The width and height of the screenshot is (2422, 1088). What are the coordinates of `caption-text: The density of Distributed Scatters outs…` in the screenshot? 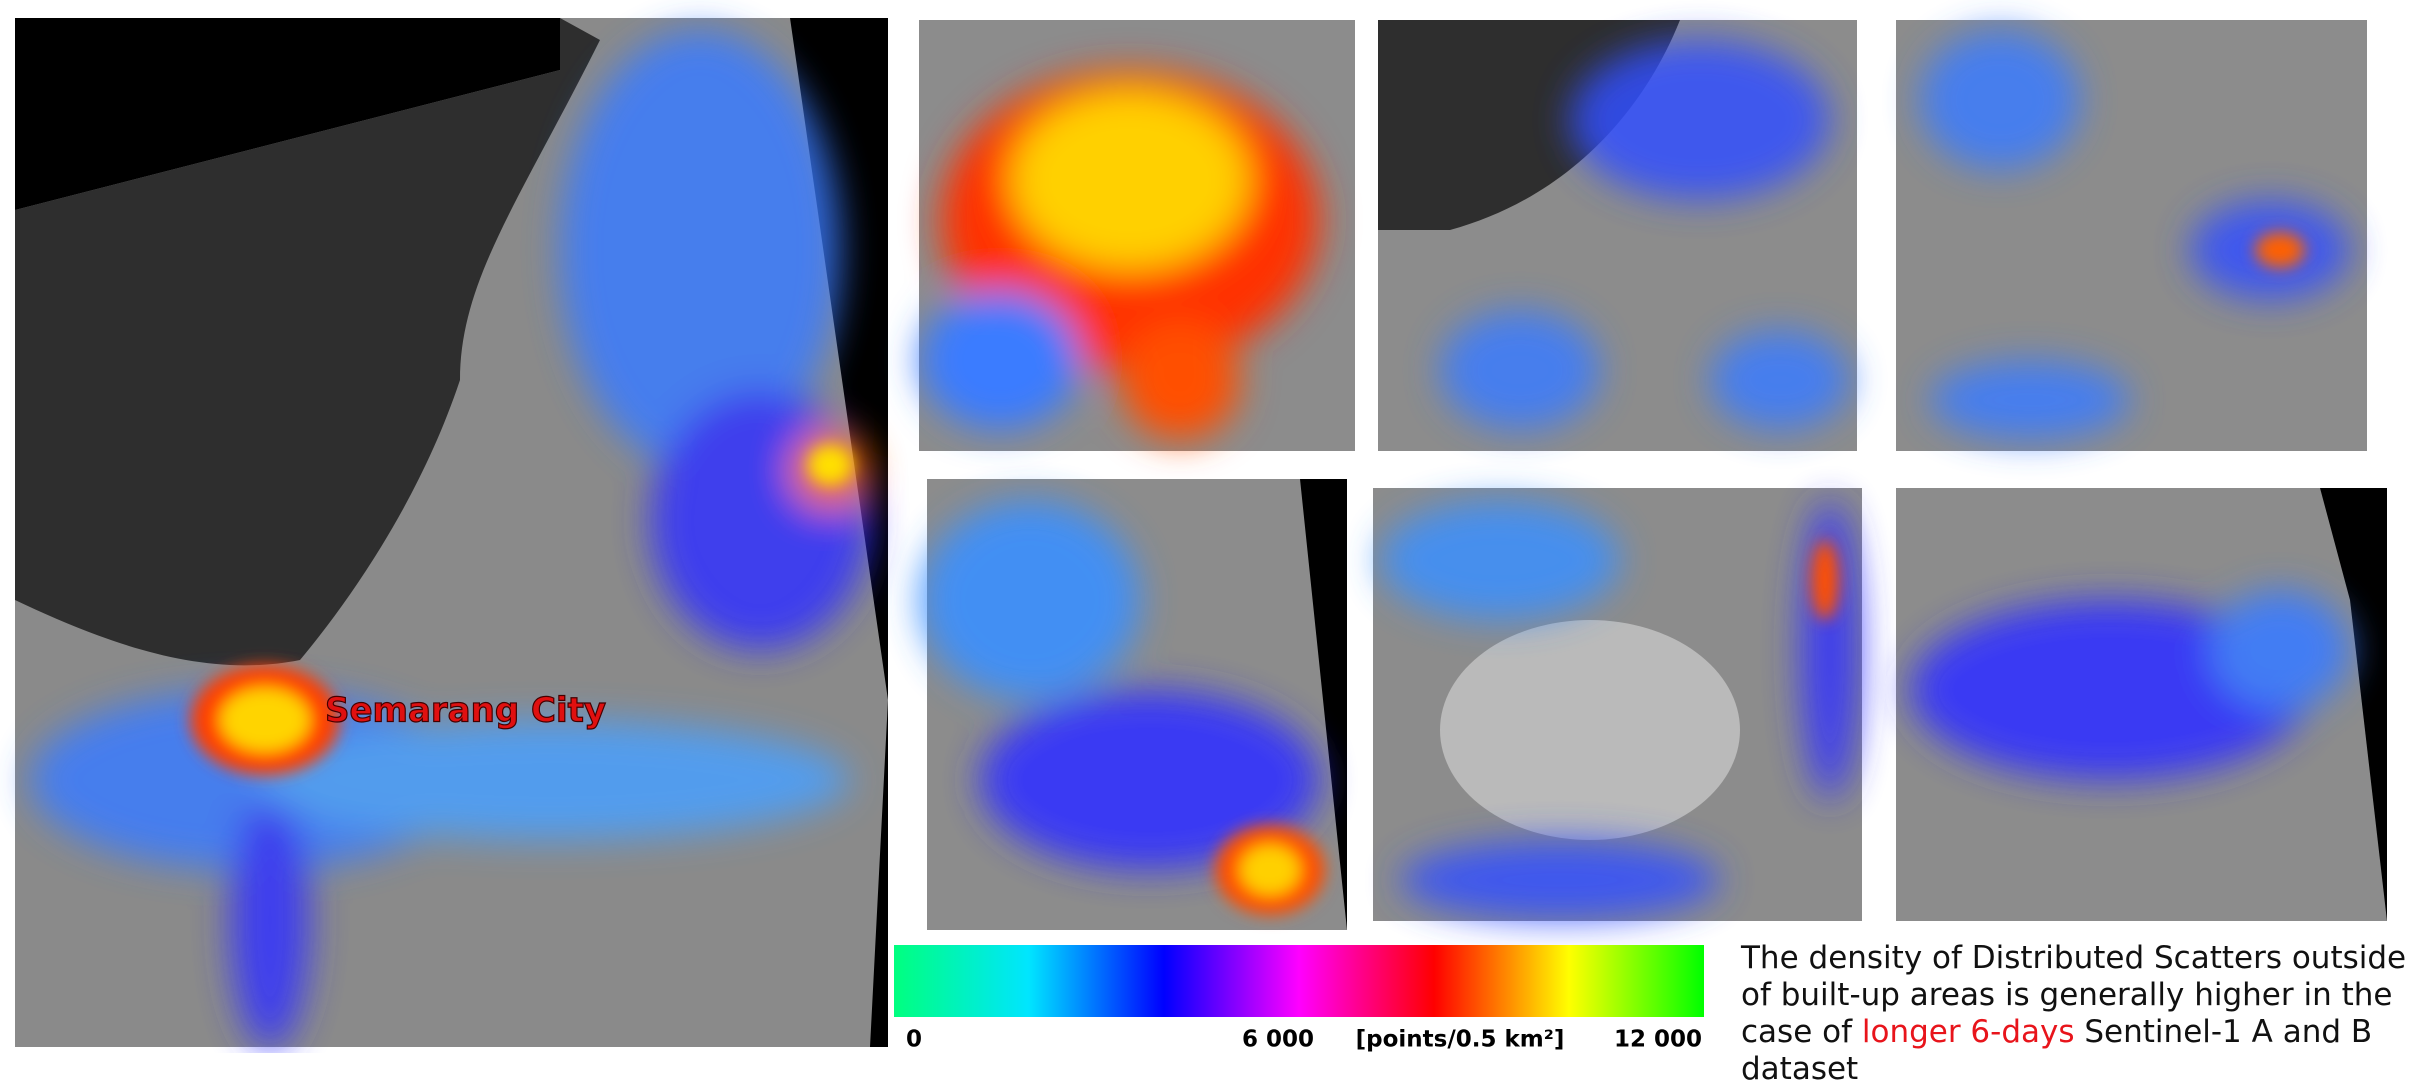 It's located at (2074, 995).